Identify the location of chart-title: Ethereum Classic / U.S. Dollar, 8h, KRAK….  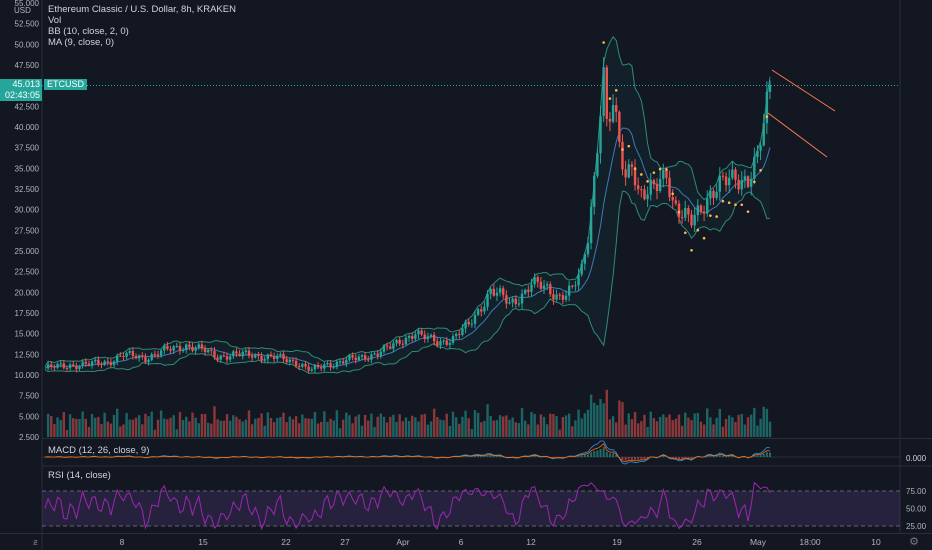
(142, 9).